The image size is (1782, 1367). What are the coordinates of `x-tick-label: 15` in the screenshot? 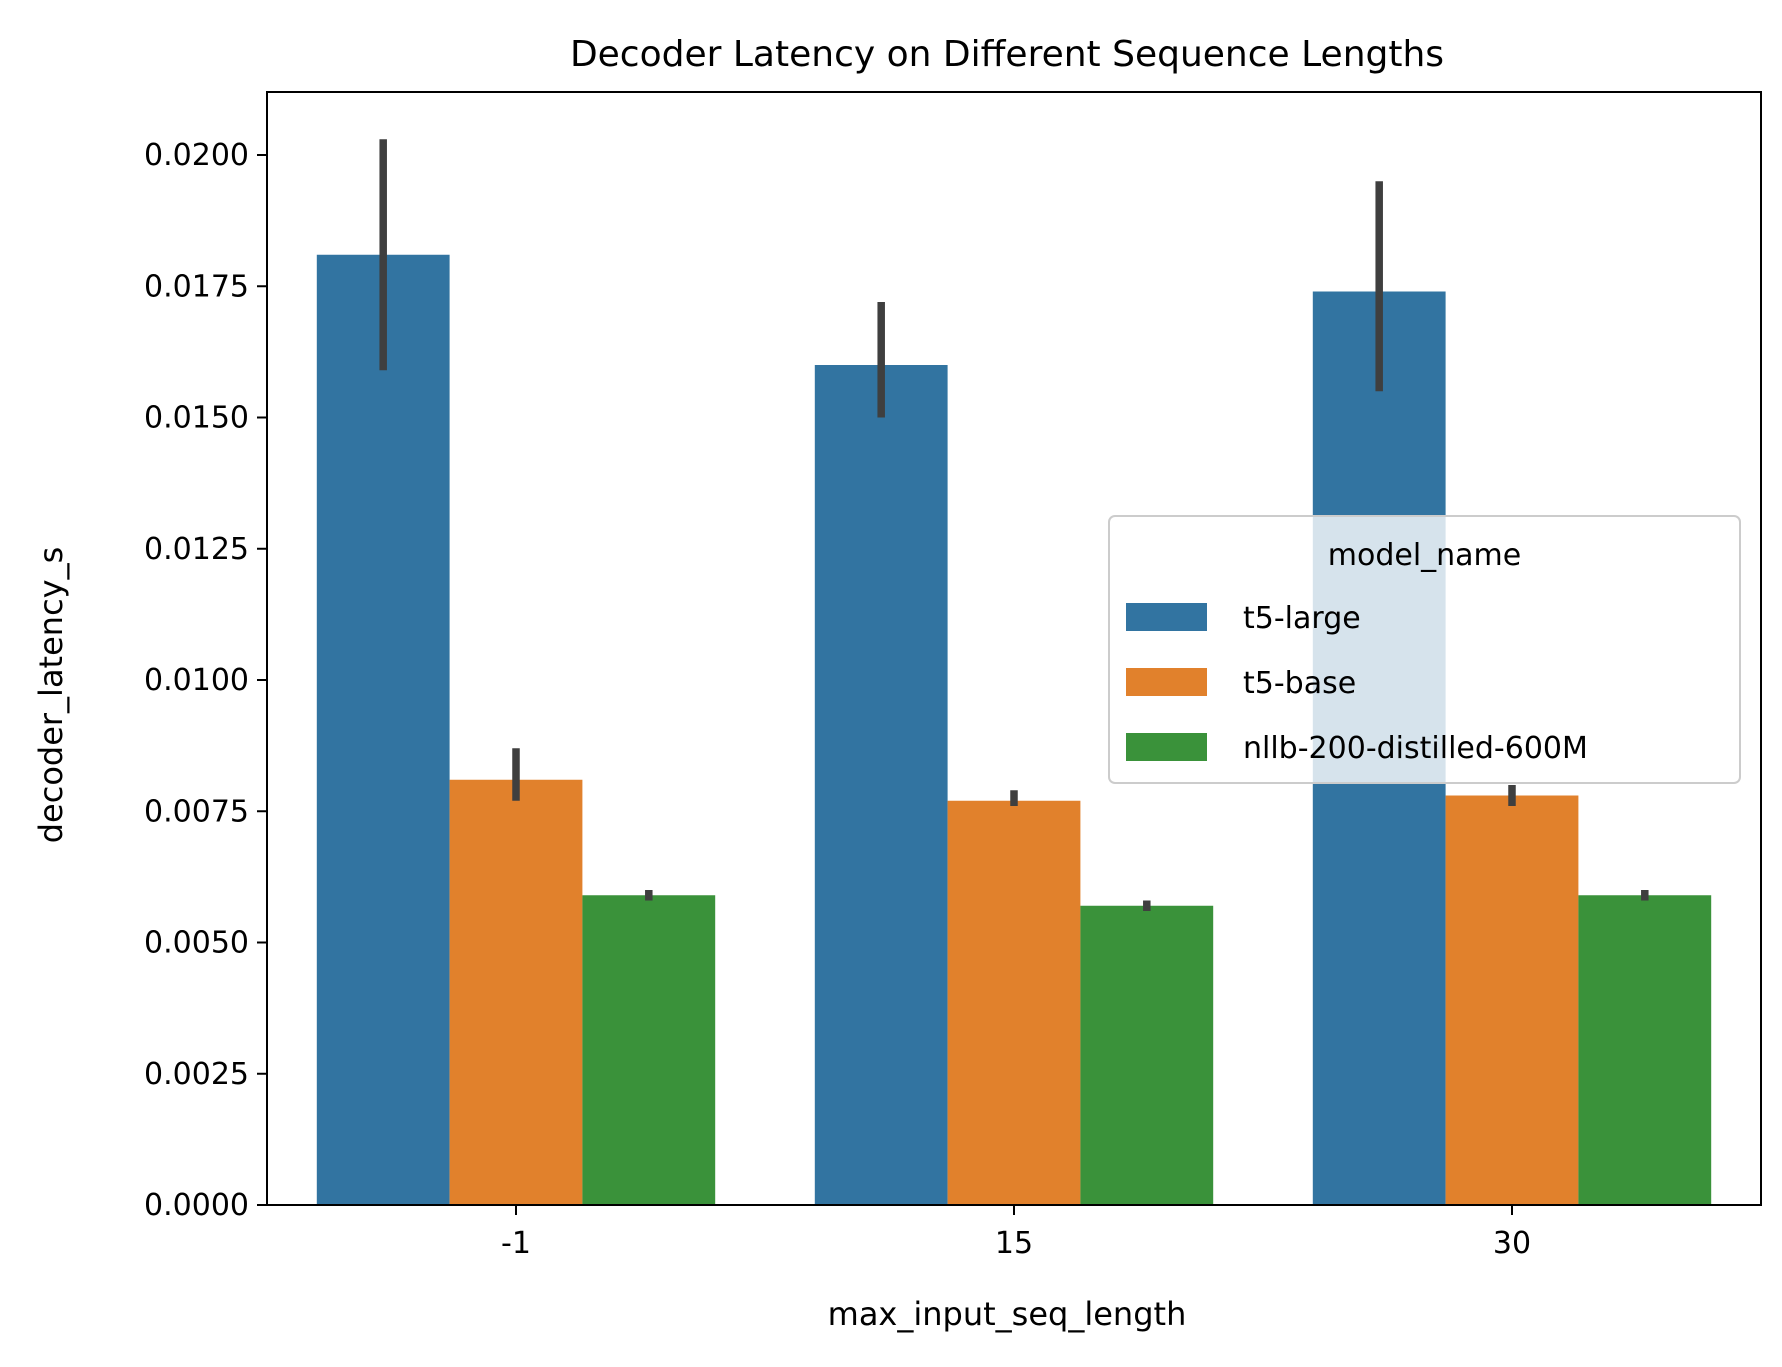 It's located at (1014, 1243).